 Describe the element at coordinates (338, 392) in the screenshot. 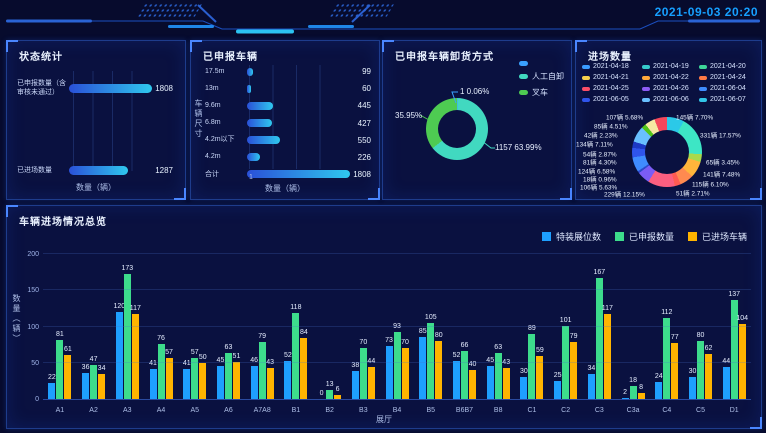

I see `bar: 6` at that location.